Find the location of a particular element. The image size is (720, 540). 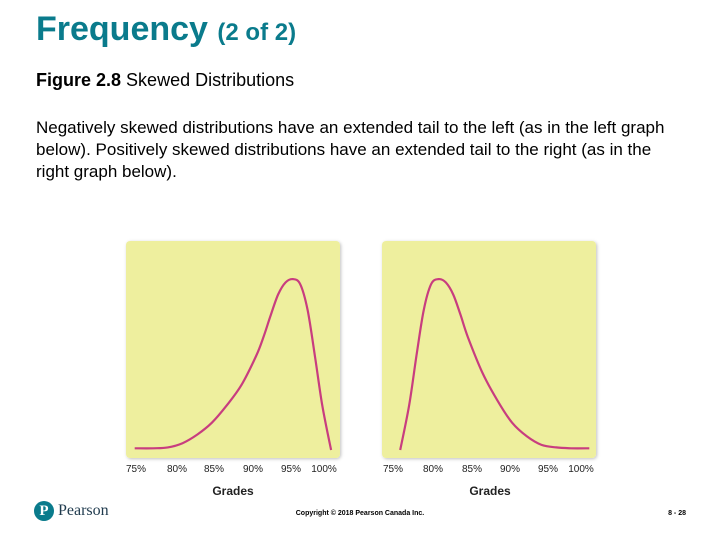

slide-title: Frequency (2 of 2) is located at coordinates (166, 29).